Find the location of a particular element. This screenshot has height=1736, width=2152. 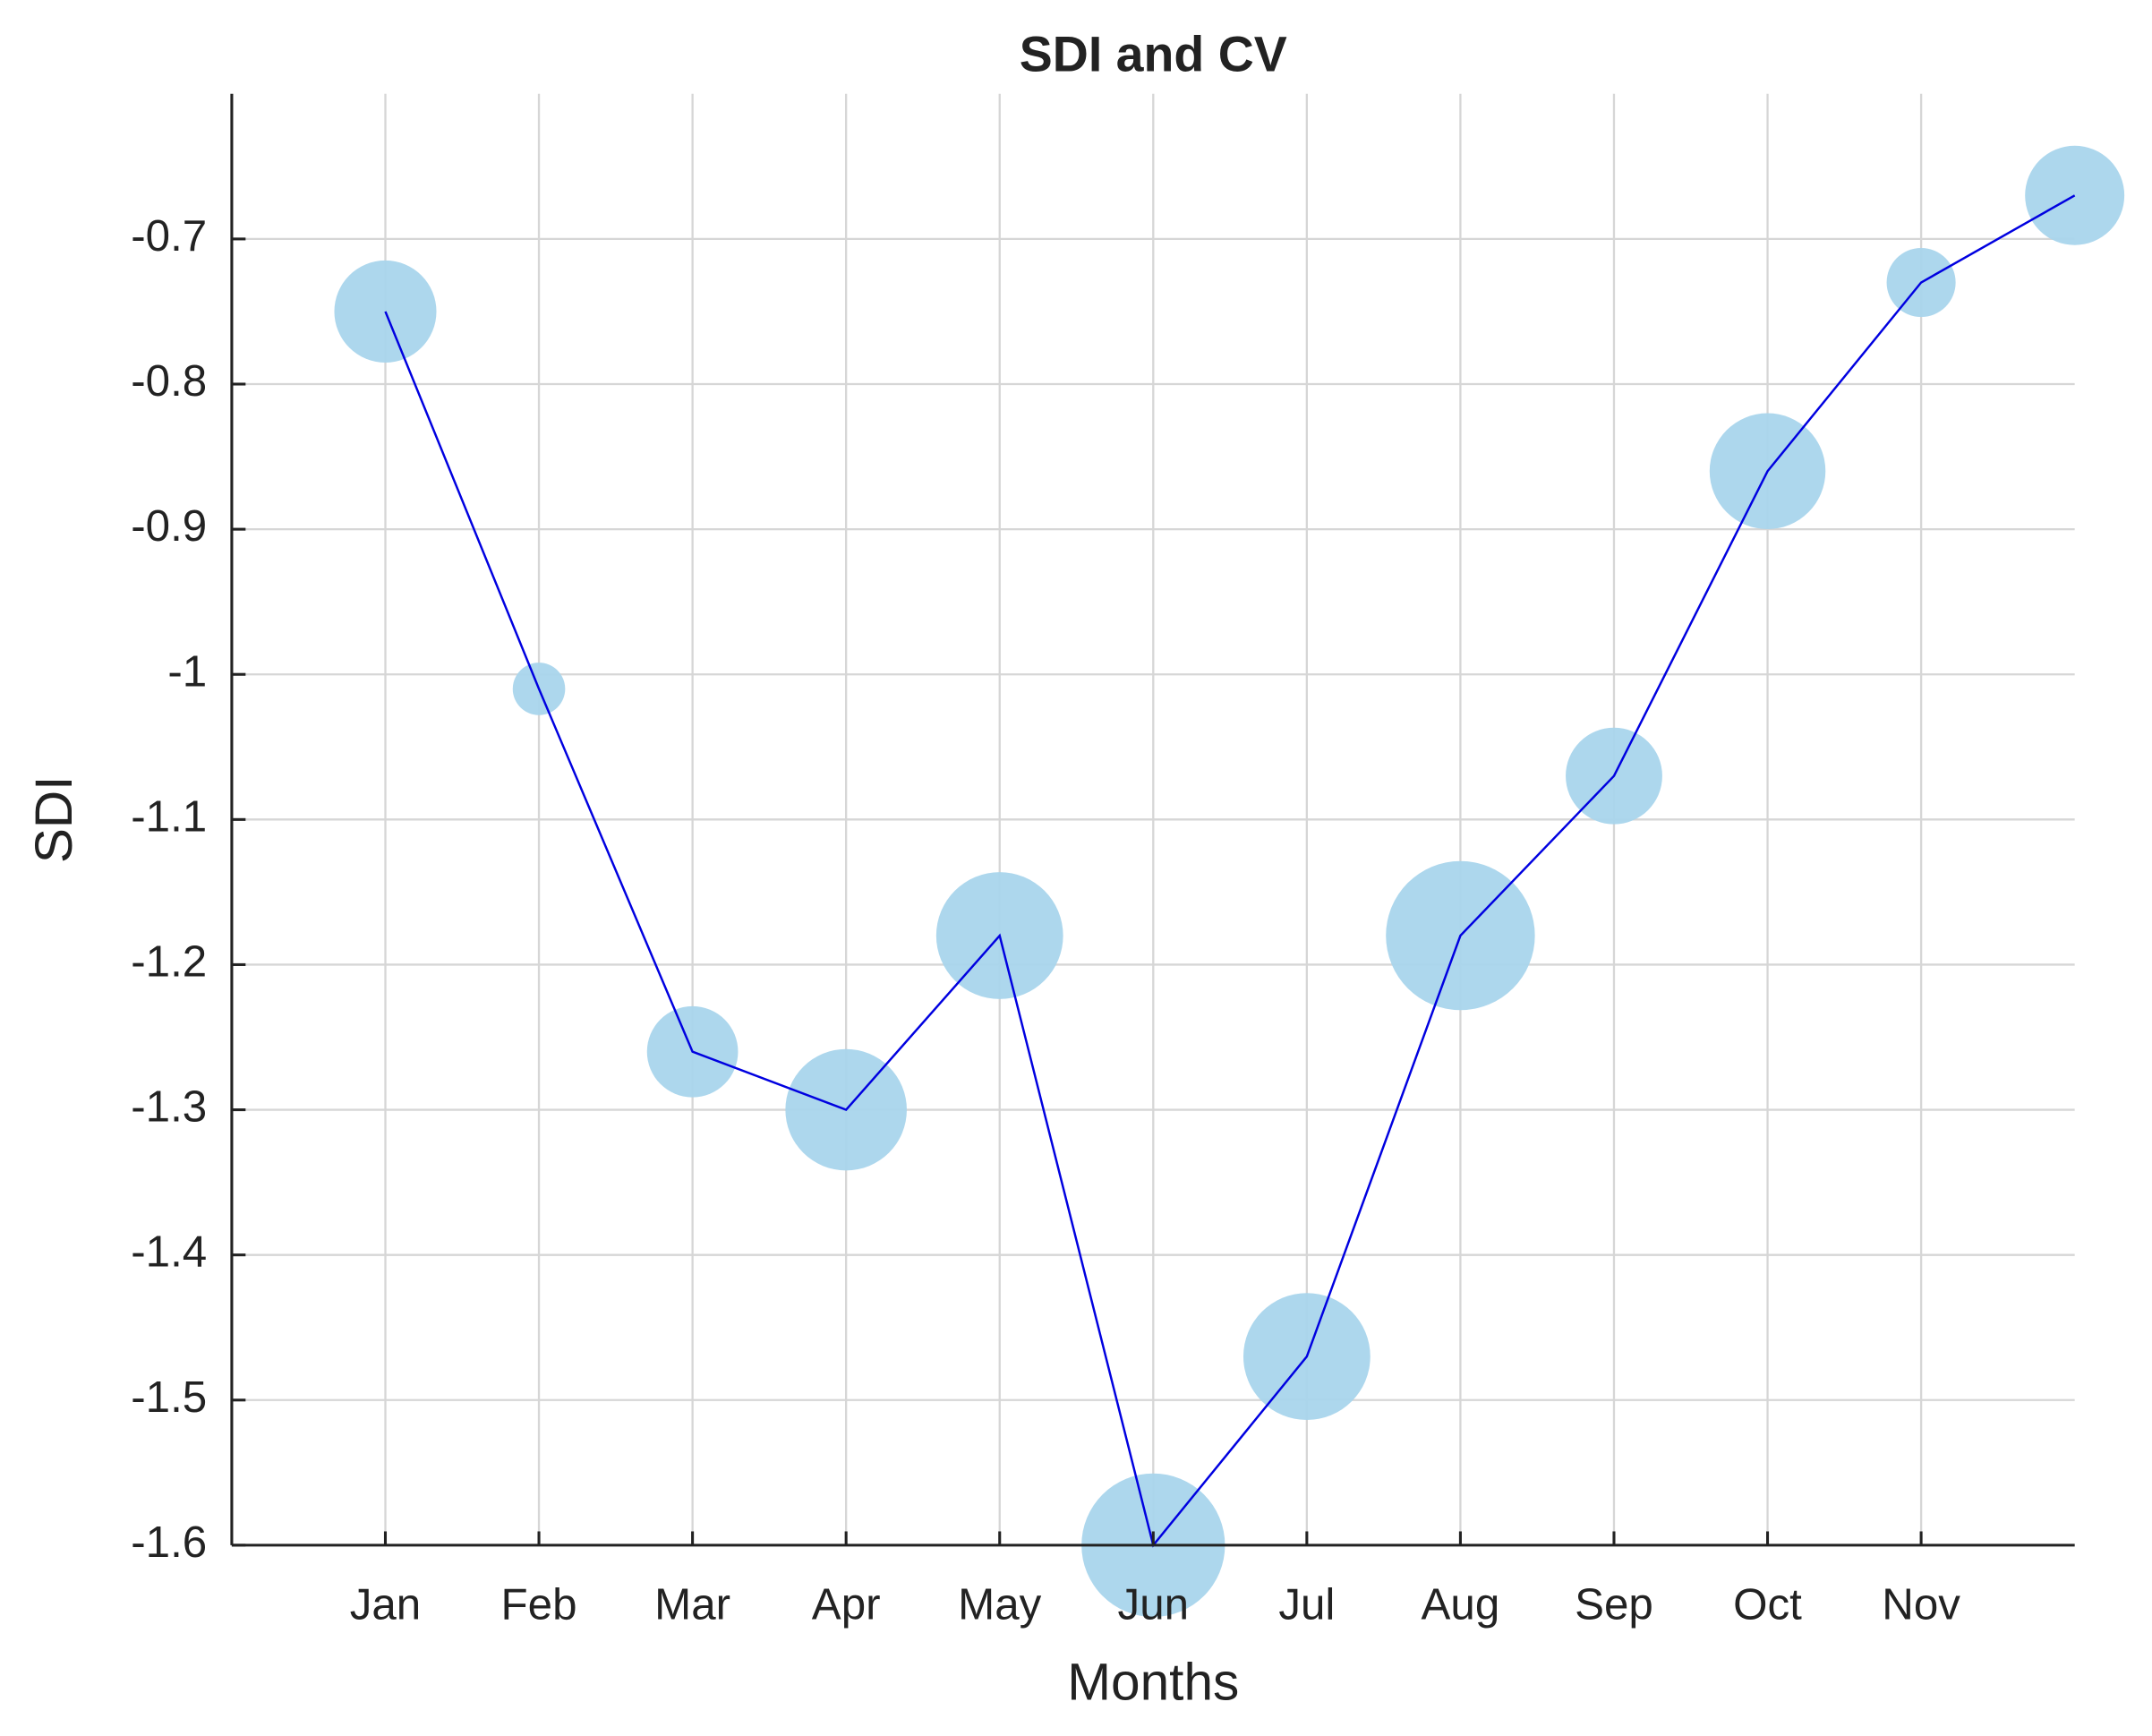

y-axis-label: SDI is located at coordinates (54, 820).